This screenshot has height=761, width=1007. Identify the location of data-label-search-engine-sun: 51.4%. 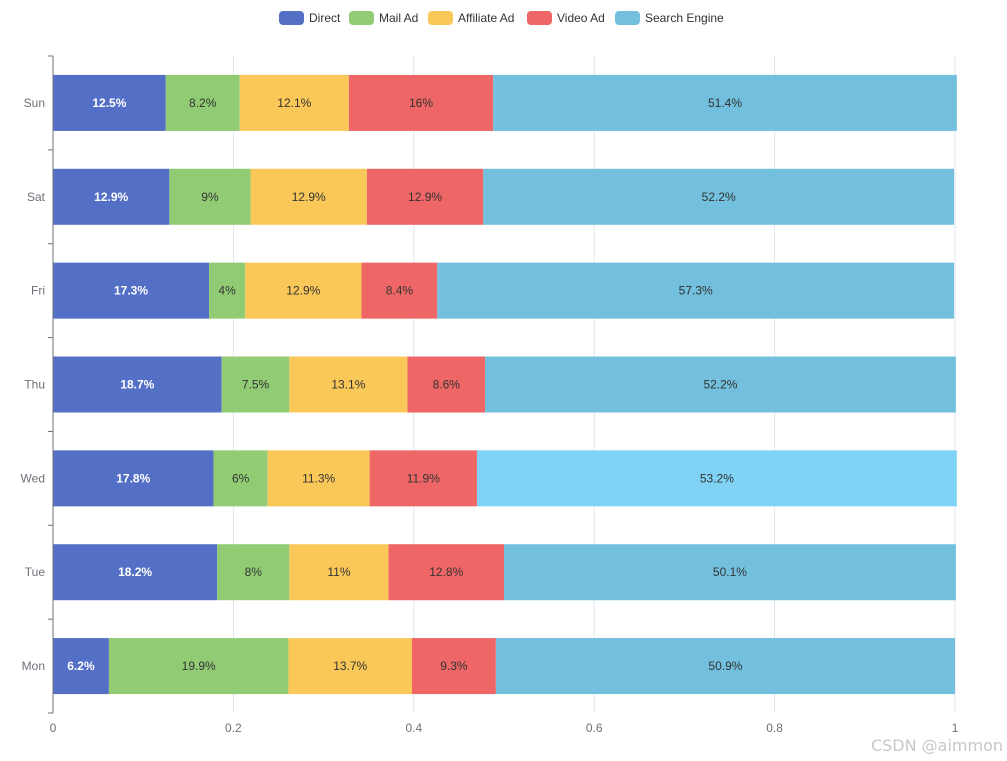
(725, 103).